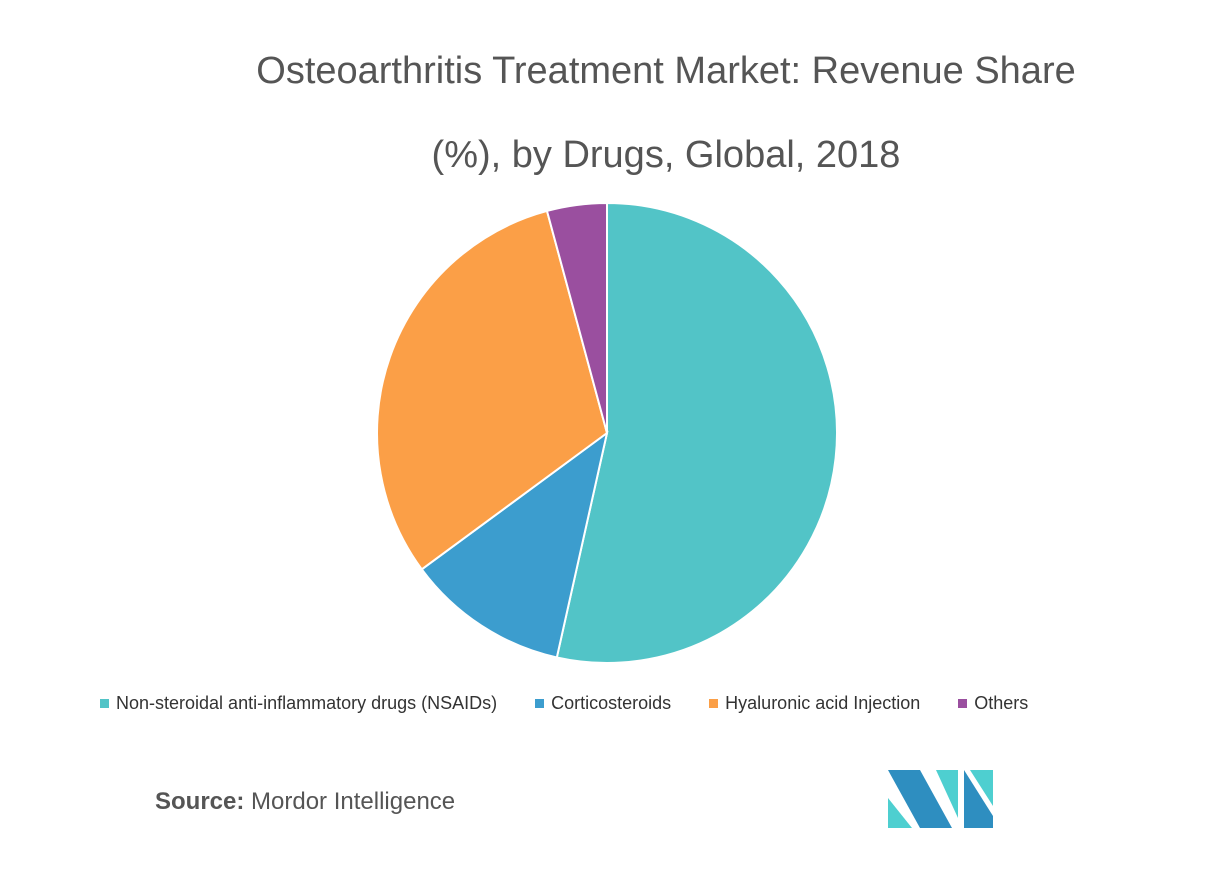  Describe the element at coordinates (823, 703) in the screenshot. I see `legend-label: Hyaluronic acid Injection` at that location.